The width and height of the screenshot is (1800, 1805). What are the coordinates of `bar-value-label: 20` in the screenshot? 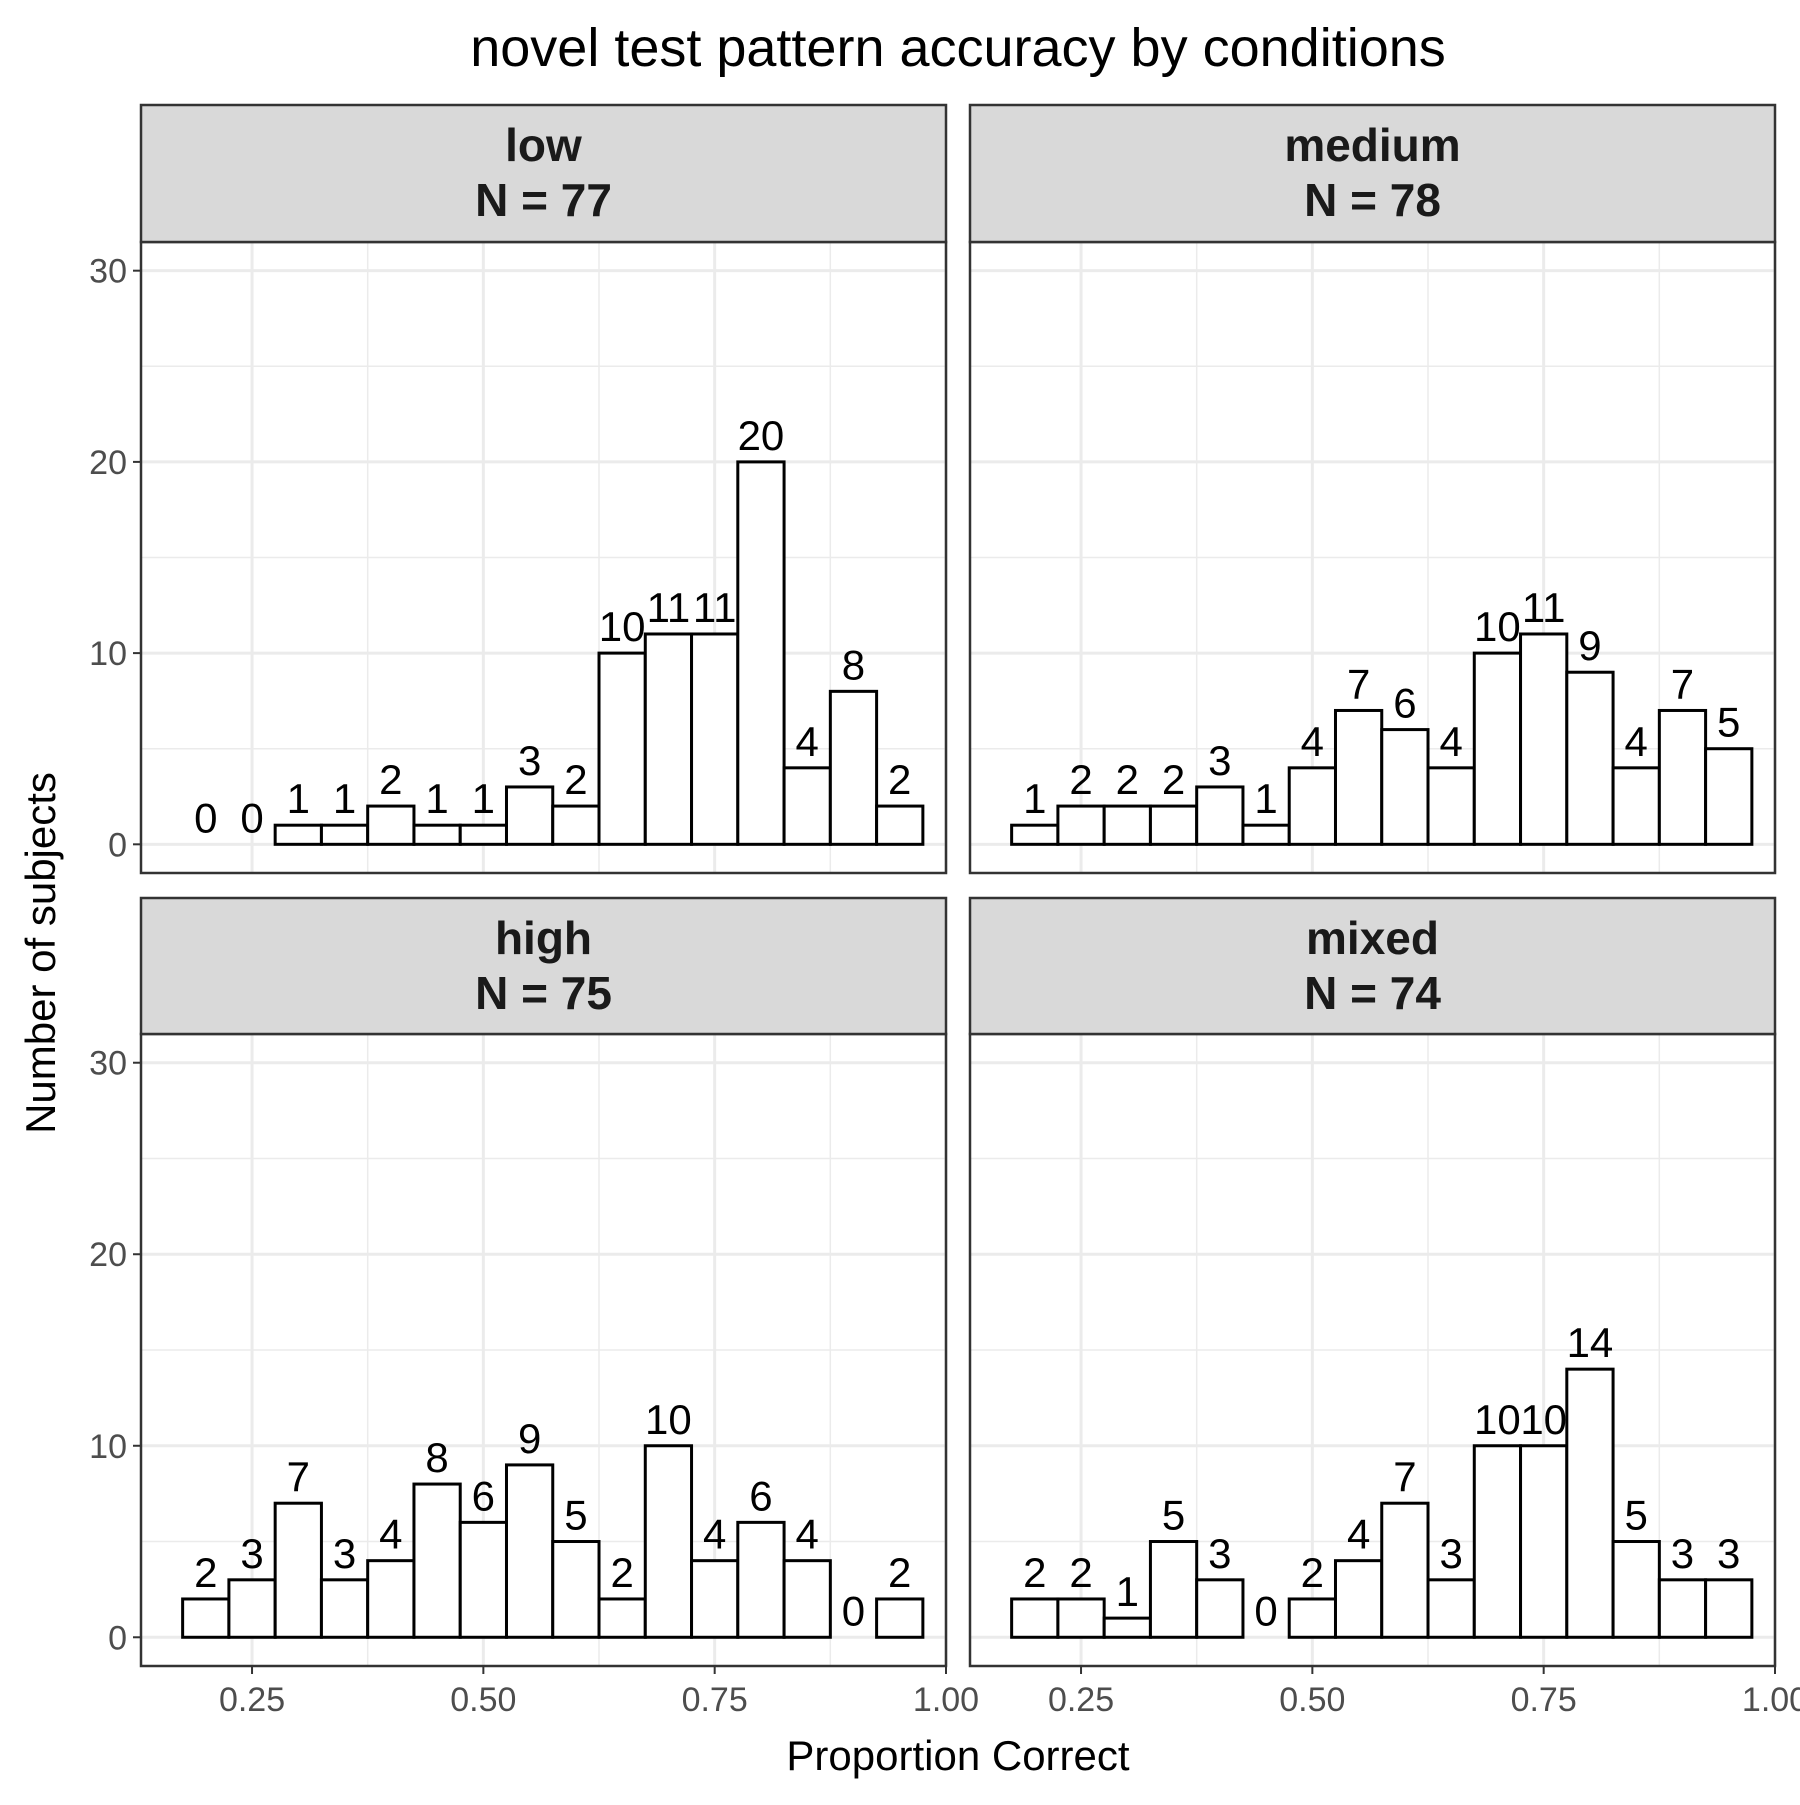 It's located at (761, 435).